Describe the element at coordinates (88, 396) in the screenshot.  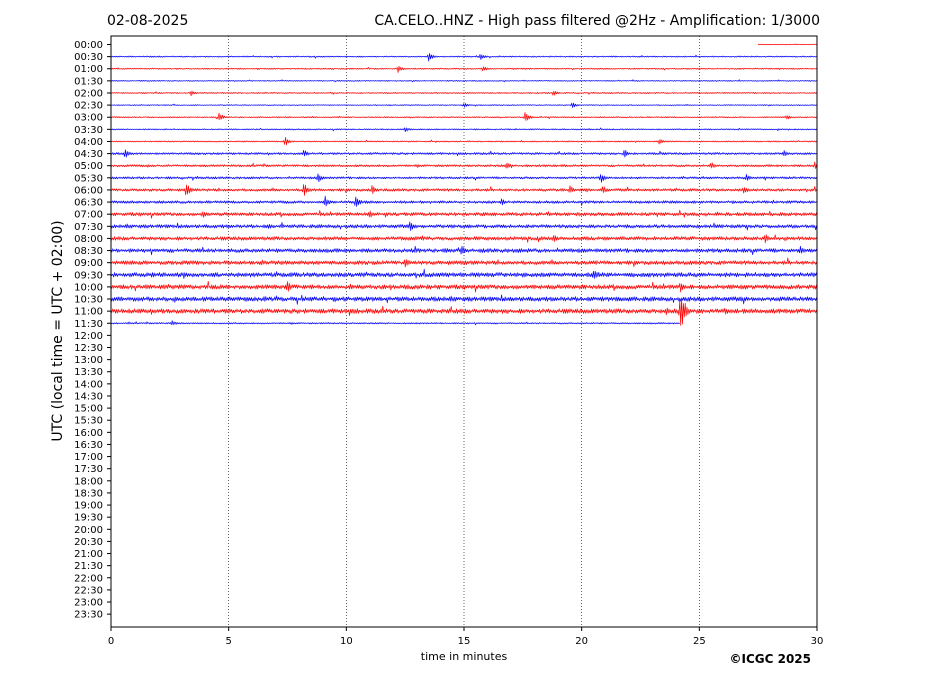
I see `y-tick-label: 14:30` at that location.